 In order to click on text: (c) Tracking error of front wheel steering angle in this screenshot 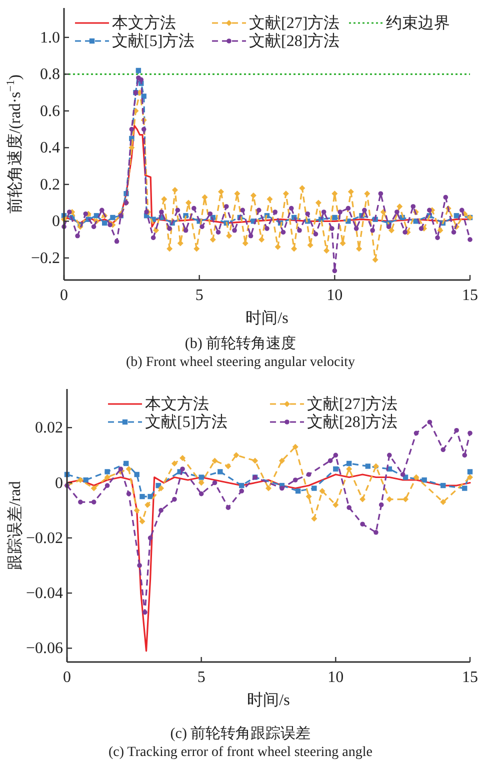, I will do `click(240, 752)`.